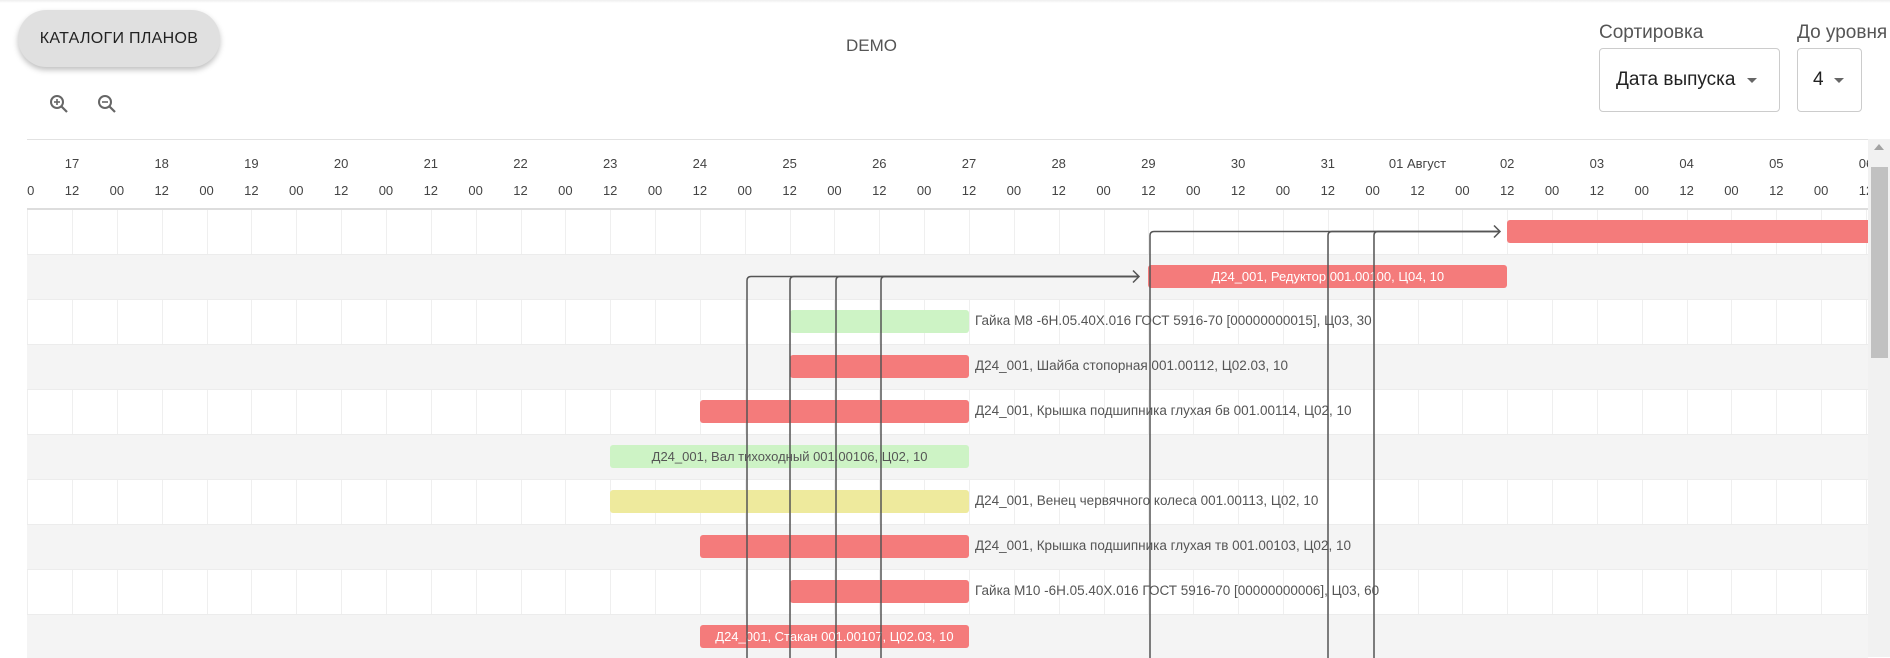 The height and width of the screenshot is (658, 1890). I want to click on sort-value: Дата выпуска, so click(1675, 80).